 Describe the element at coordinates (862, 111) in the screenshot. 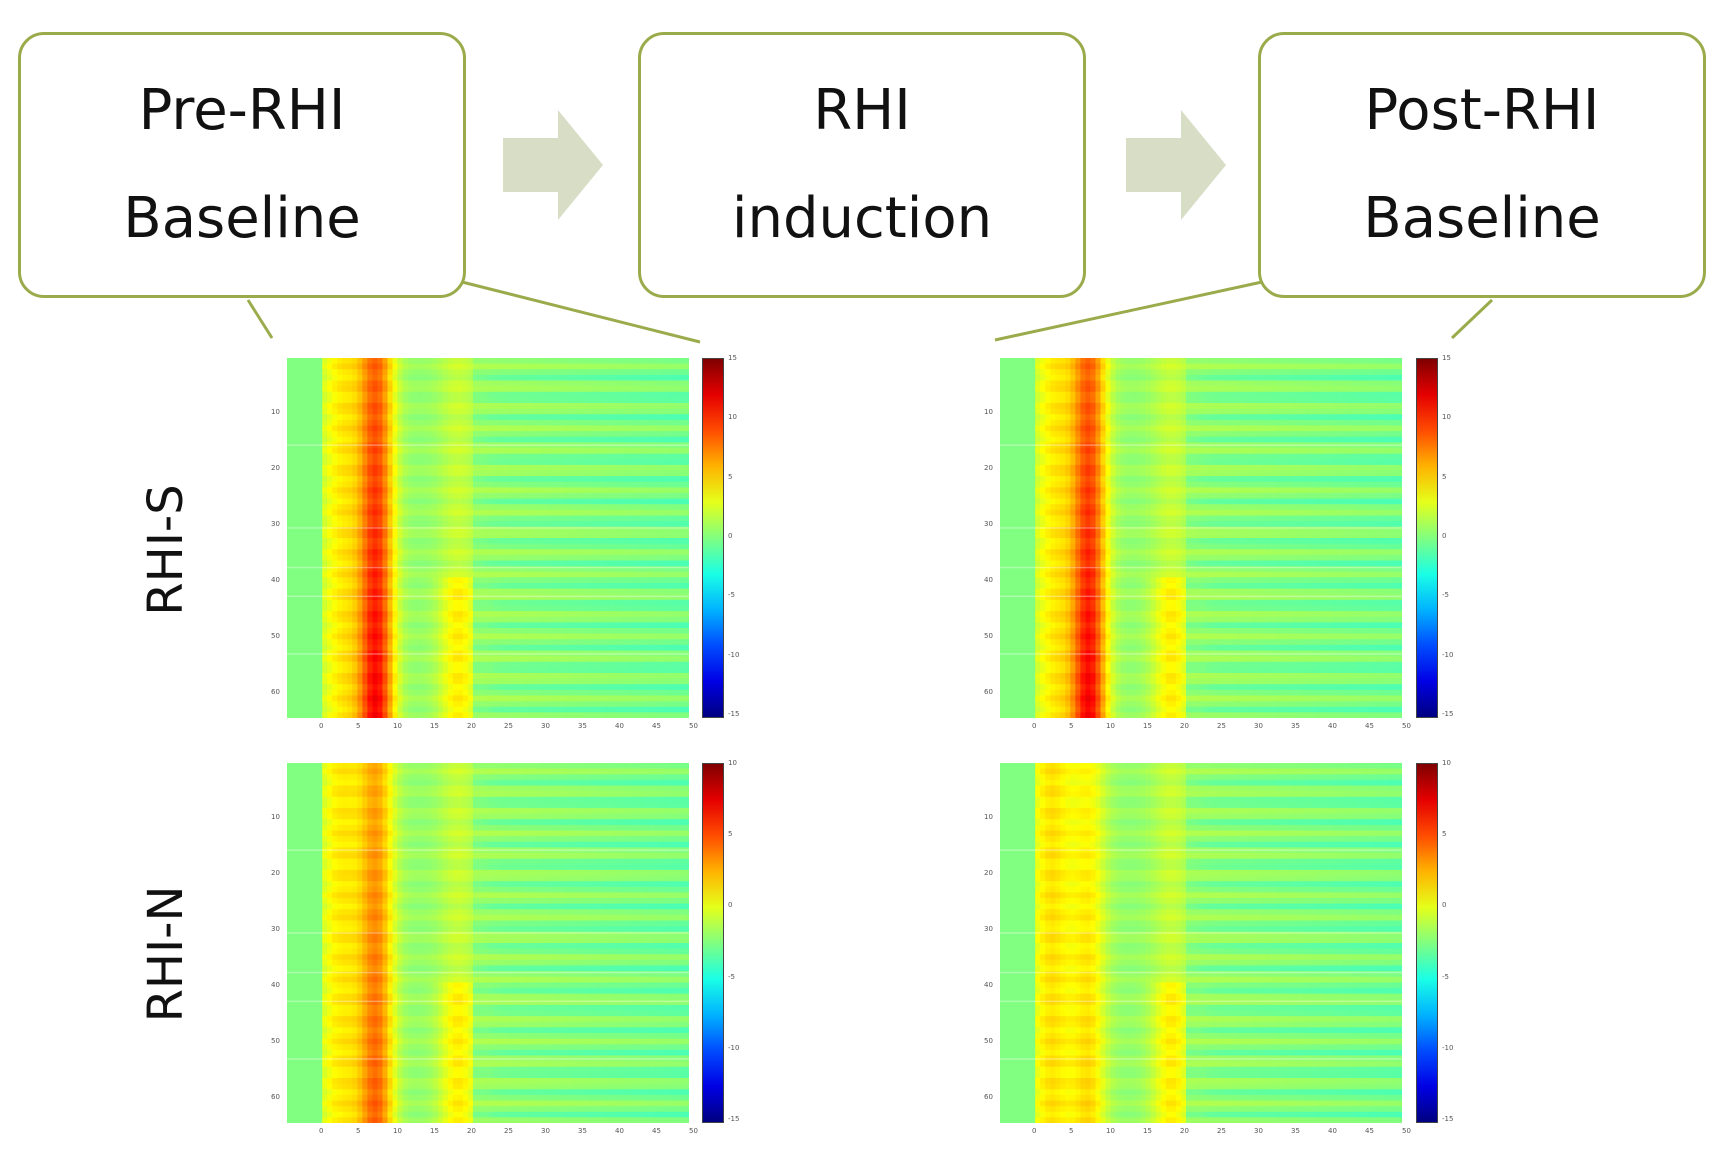

I see `stage-line: RHI` at that location.